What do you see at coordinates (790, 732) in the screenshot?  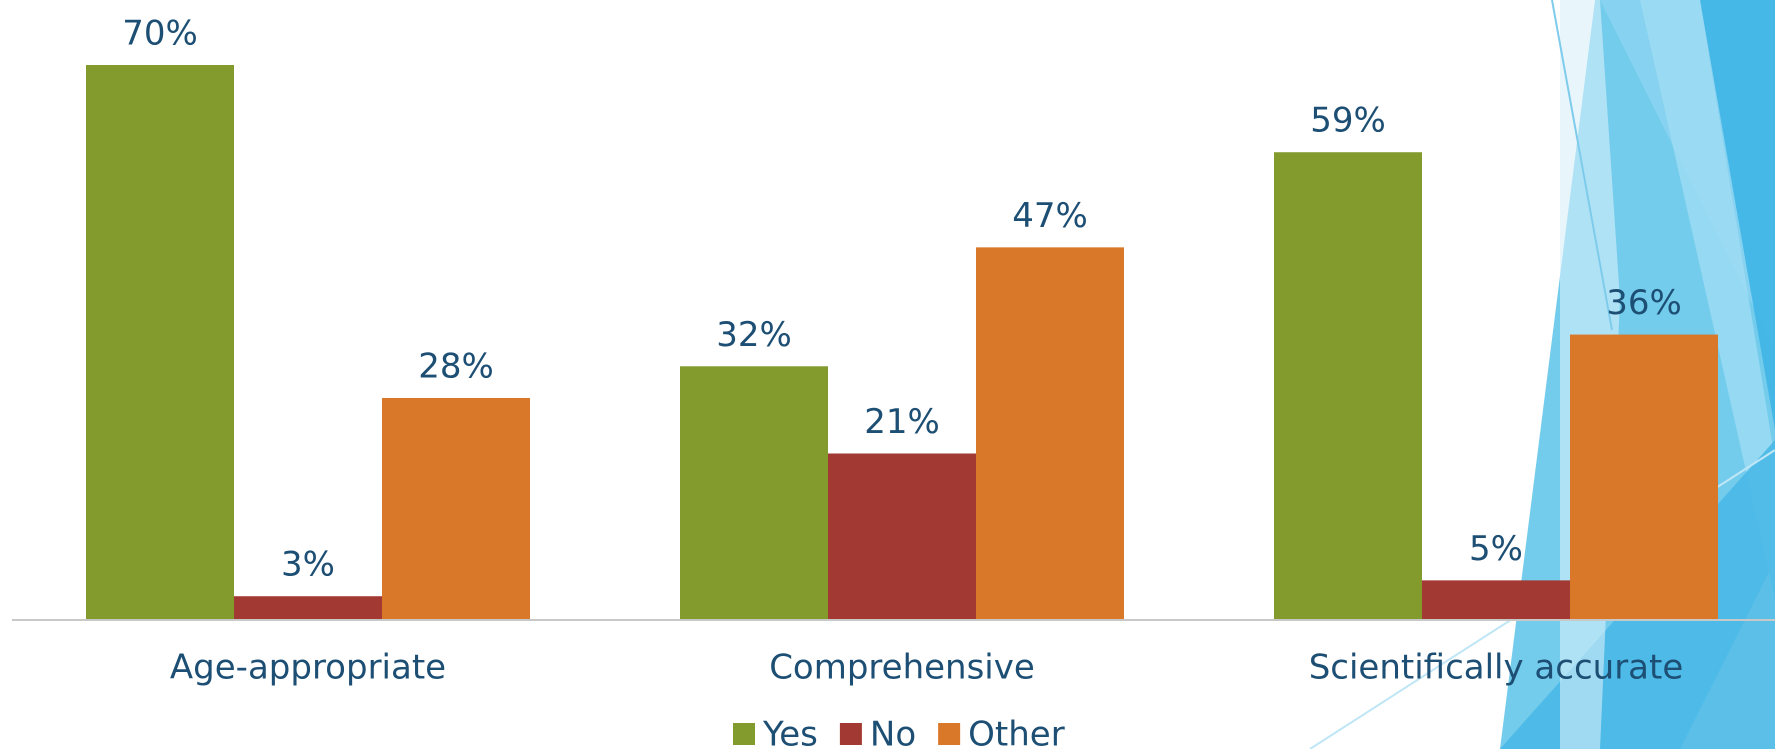 I see `legend-label: Yes` at bounding box center [790, 732].